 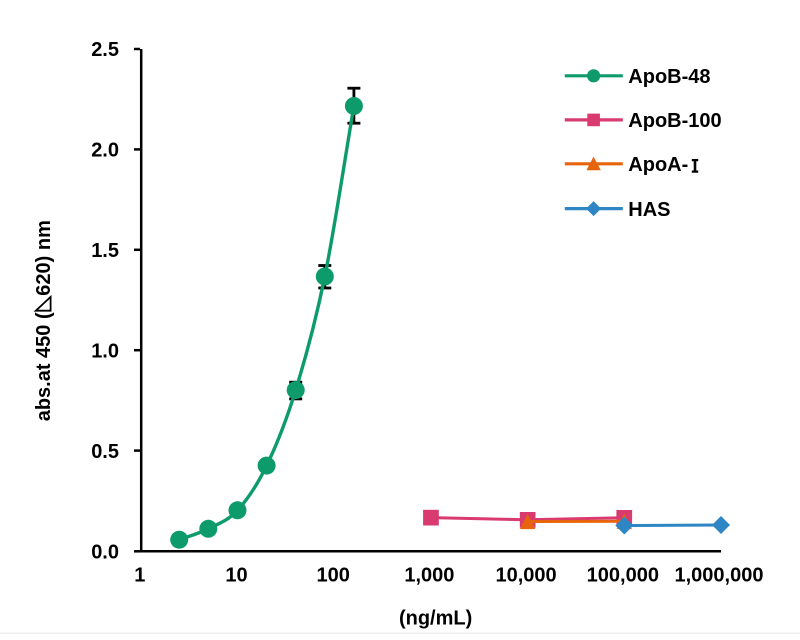 What do you see at coordinates (105, 50) in the screenshot?
I see `svg-text: 2.5` at bounding box center [105, 50].